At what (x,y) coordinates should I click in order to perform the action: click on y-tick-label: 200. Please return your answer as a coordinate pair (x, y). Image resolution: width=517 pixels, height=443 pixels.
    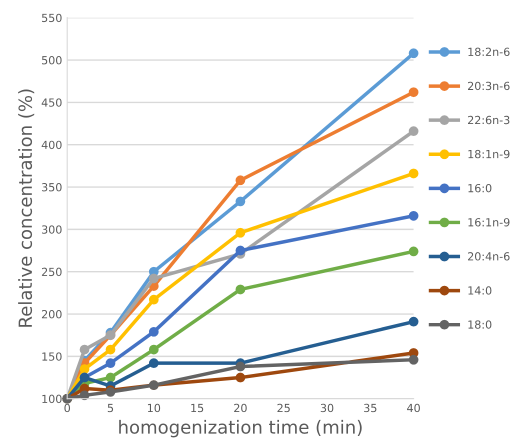
    Looking at the image, I should click on (52, 314).